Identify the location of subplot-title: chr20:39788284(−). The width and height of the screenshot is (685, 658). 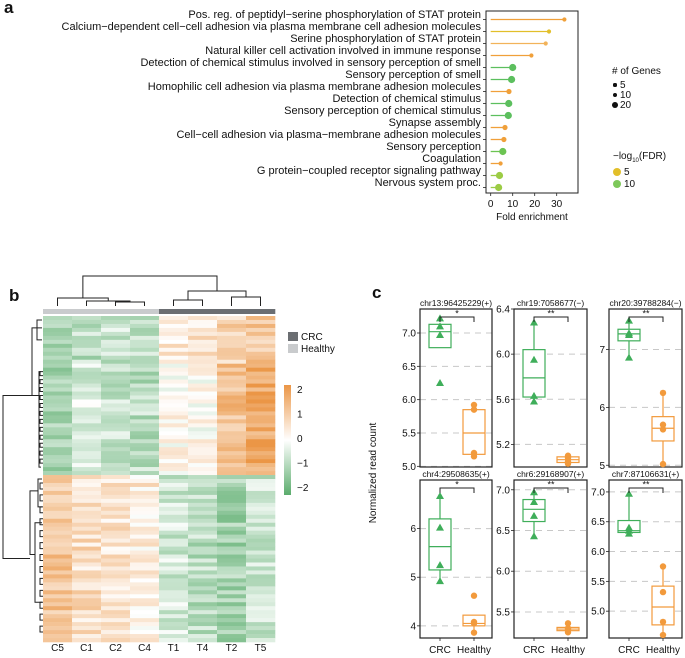
(645, 303).